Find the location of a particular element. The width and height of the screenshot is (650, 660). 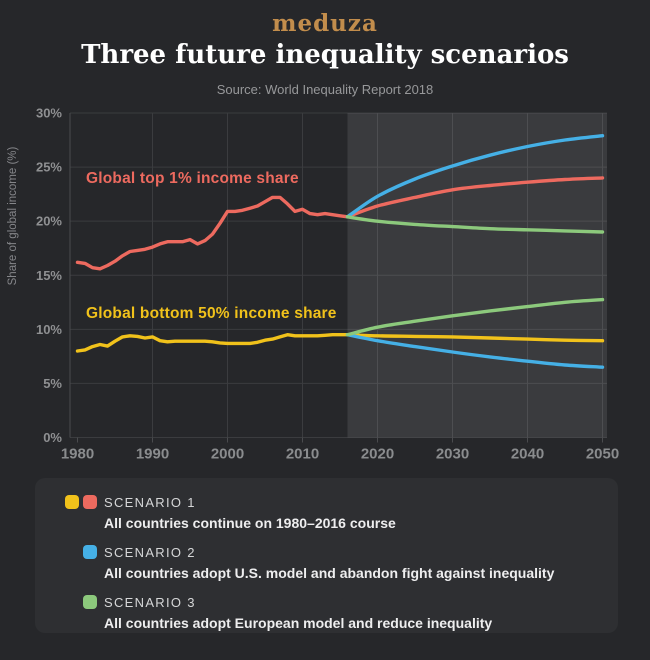

svg-text: 25% is located at coordinates (49, 167).